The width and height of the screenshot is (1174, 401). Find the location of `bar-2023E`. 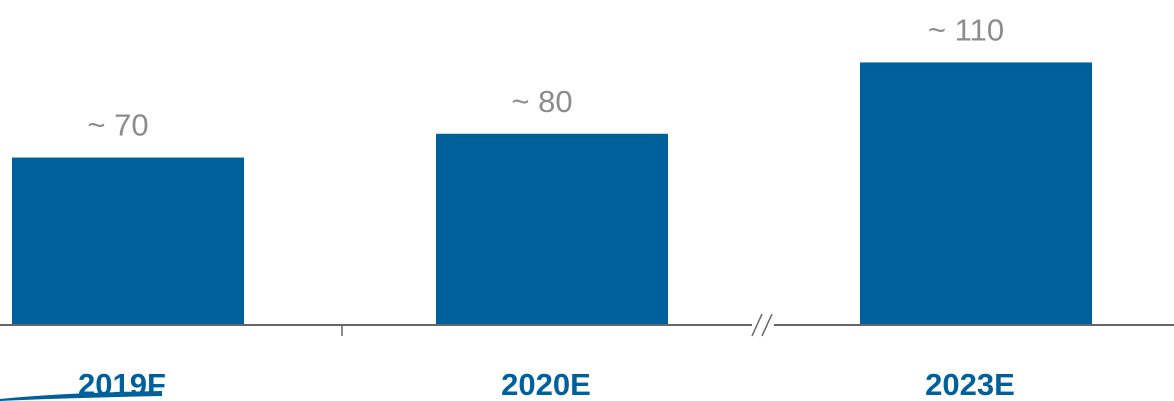

bar-2023E is located at coordinates (976, 193).